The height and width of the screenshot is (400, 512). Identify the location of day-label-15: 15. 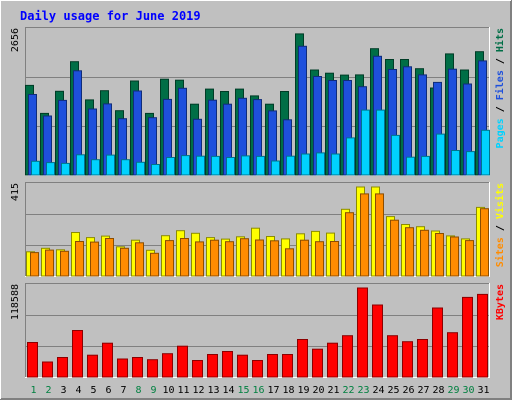
(243, 390).